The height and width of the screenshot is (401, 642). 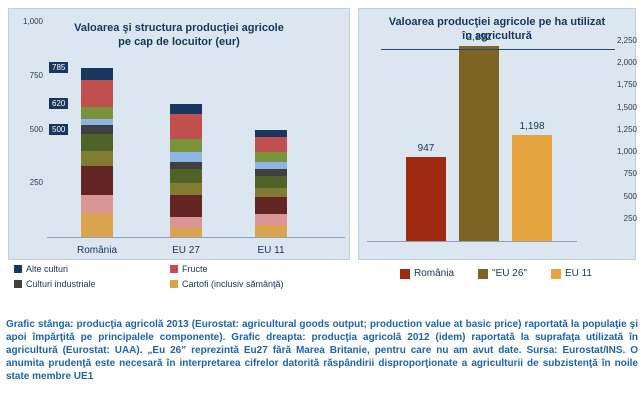 I want to click on legend-label: Alte culturi, so click(x=47, y=269).